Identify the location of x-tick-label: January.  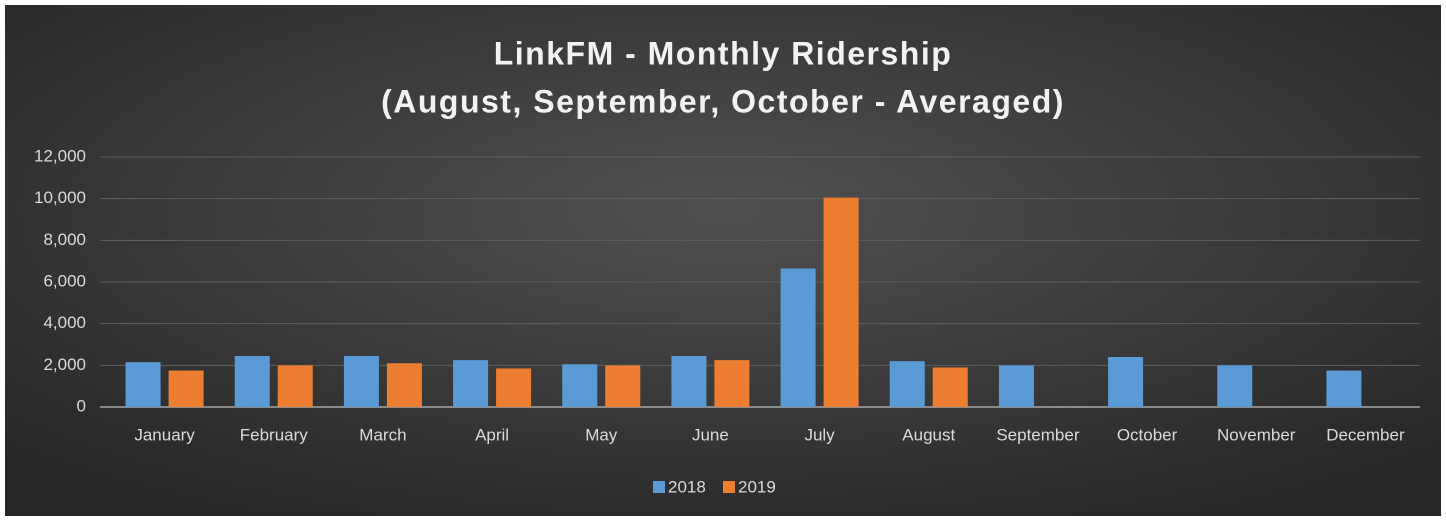
(164, 434).